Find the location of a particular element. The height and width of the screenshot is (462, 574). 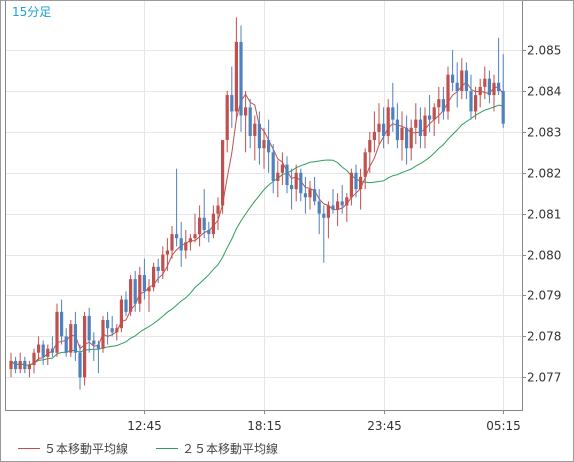

legend-item: ２５本移動平均線 is located at coordinates (217, 448).